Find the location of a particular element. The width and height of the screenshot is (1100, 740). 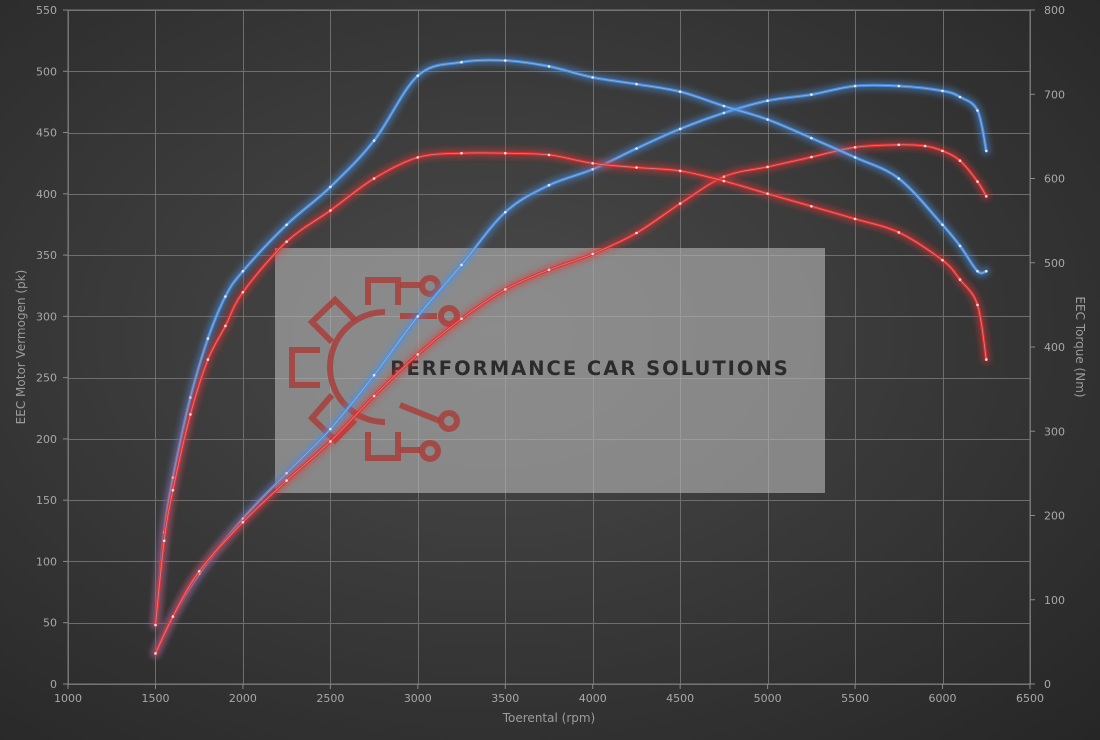

y2-tick-label: 500 is located at coordinates (1054, 263).